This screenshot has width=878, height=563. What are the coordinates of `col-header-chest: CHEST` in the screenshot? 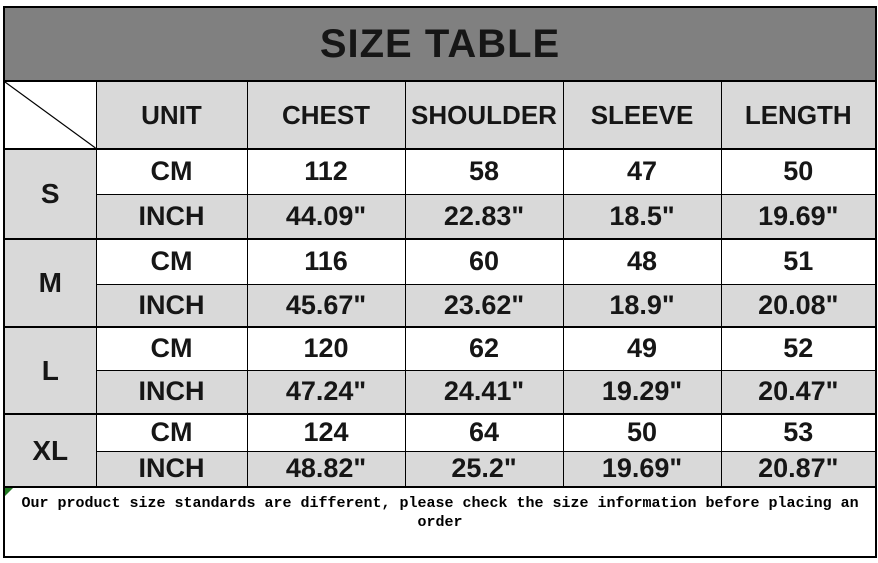 It's located at (326, 115).